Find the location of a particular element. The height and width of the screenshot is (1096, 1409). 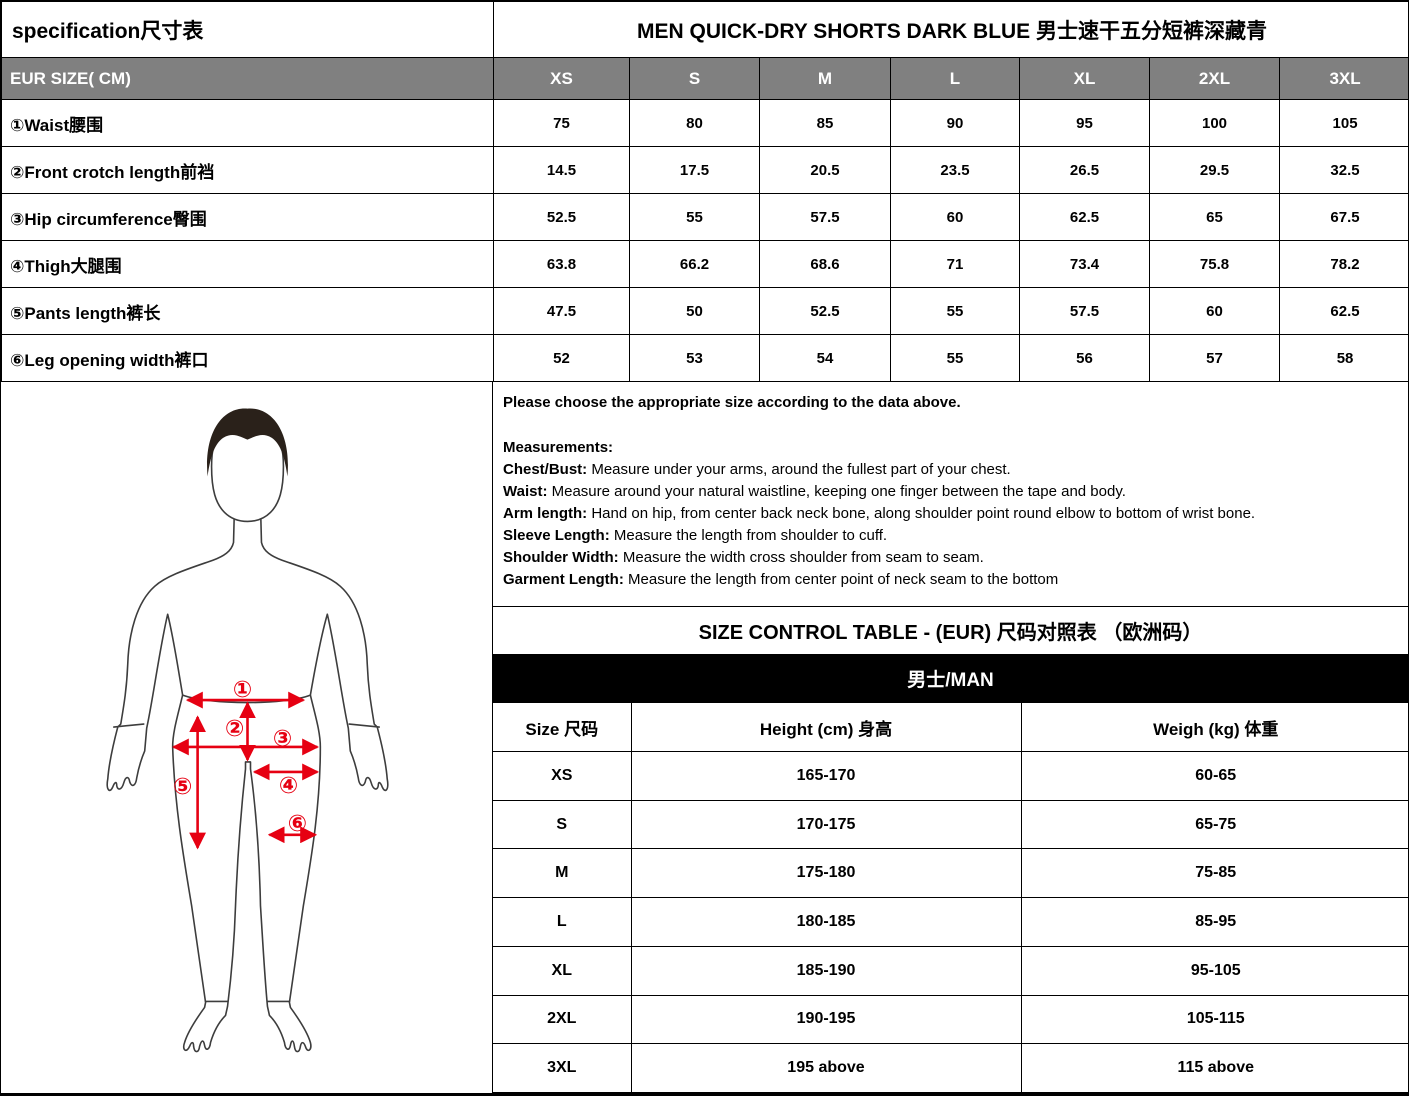

table-row-3xl: 3XL 195 above 115 above is located at coordinates (950, 1068).